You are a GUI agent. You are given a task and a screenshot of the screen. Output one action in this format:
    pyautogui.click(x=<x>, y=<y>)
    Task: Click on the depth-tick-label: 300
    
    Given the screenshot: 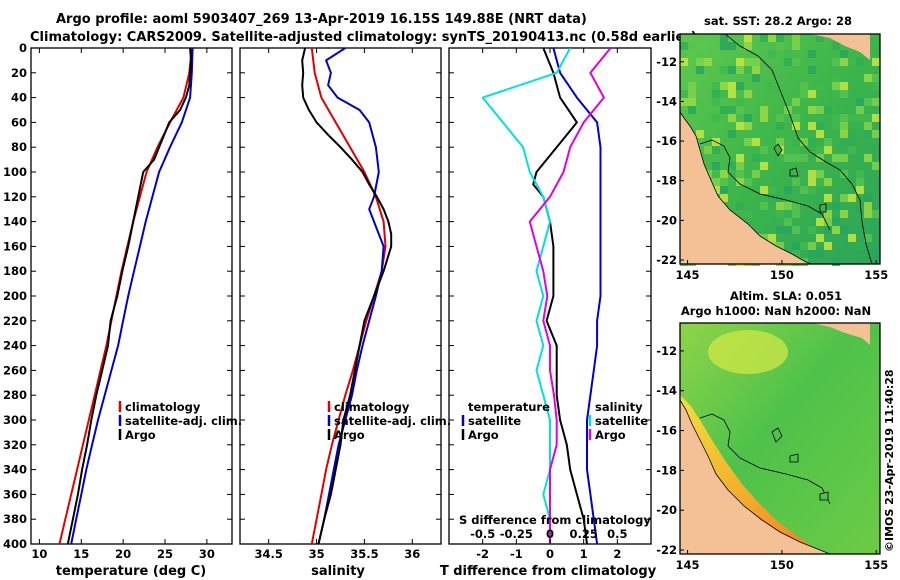 What is the action you would take?
    pyautogui.click(x=15, y=420)
    